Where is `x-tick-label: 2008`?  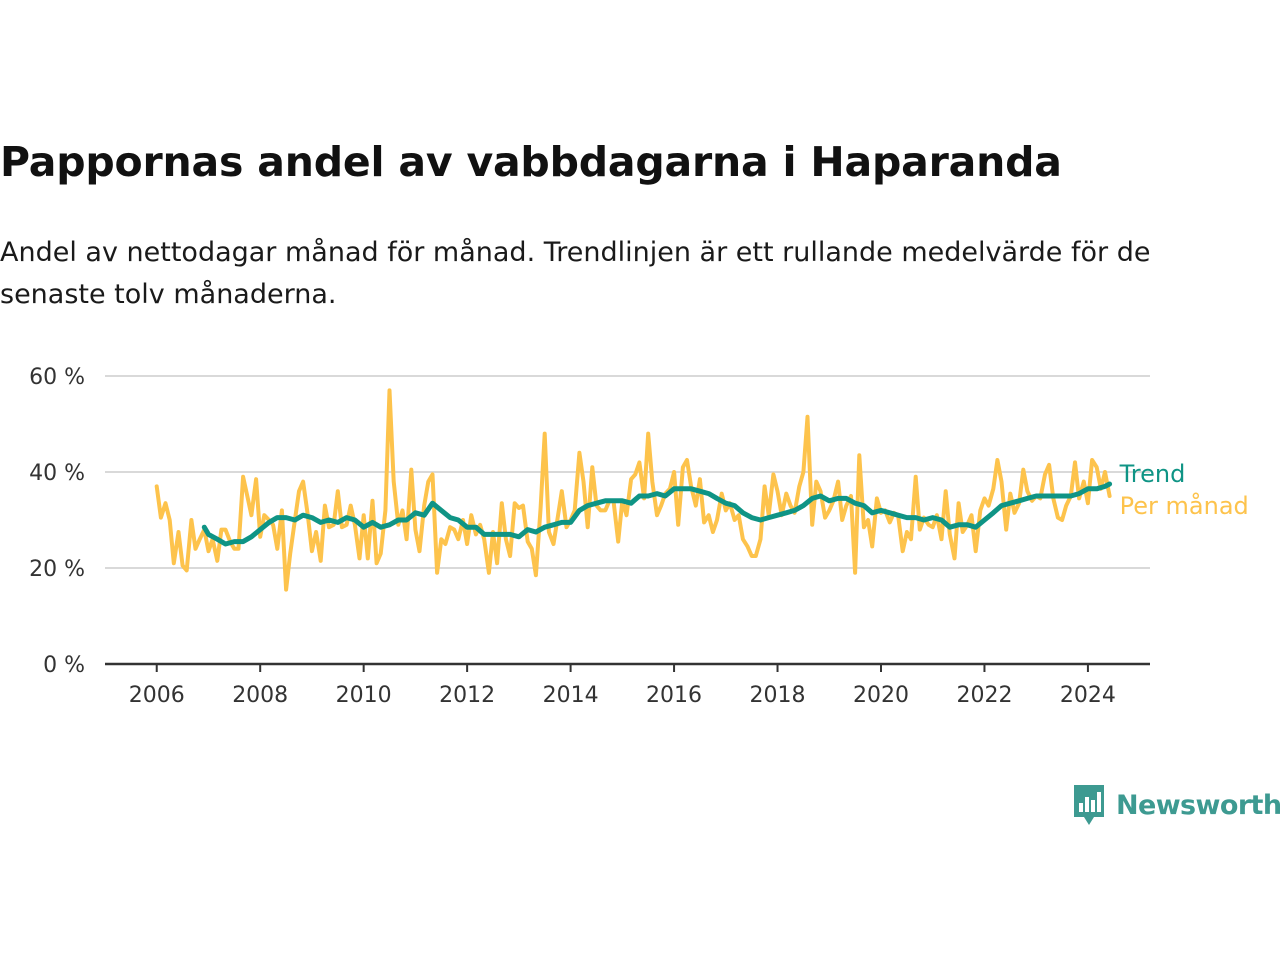
x-tick-label: 2008 is located at coordinates (260, 695).